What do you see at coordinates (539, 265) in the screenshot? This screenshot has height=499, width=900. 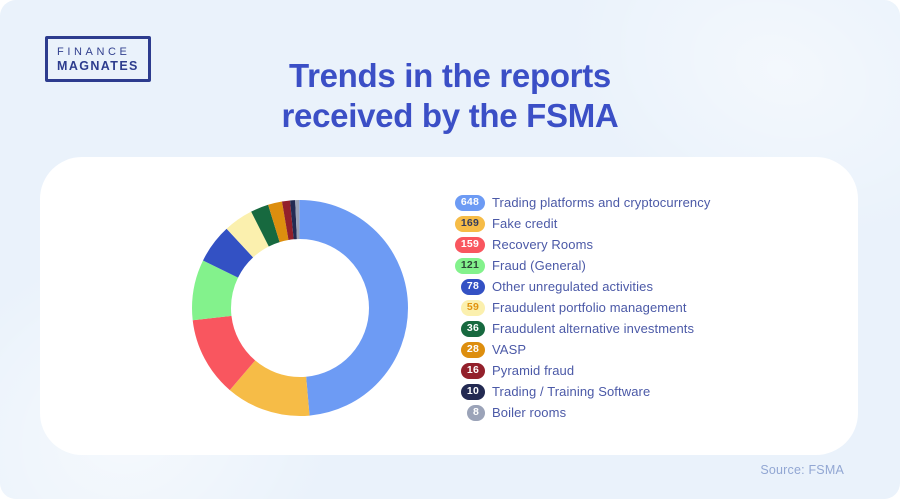 I see `legend-label: Fraud (General)` at bounding box center [539, 265].